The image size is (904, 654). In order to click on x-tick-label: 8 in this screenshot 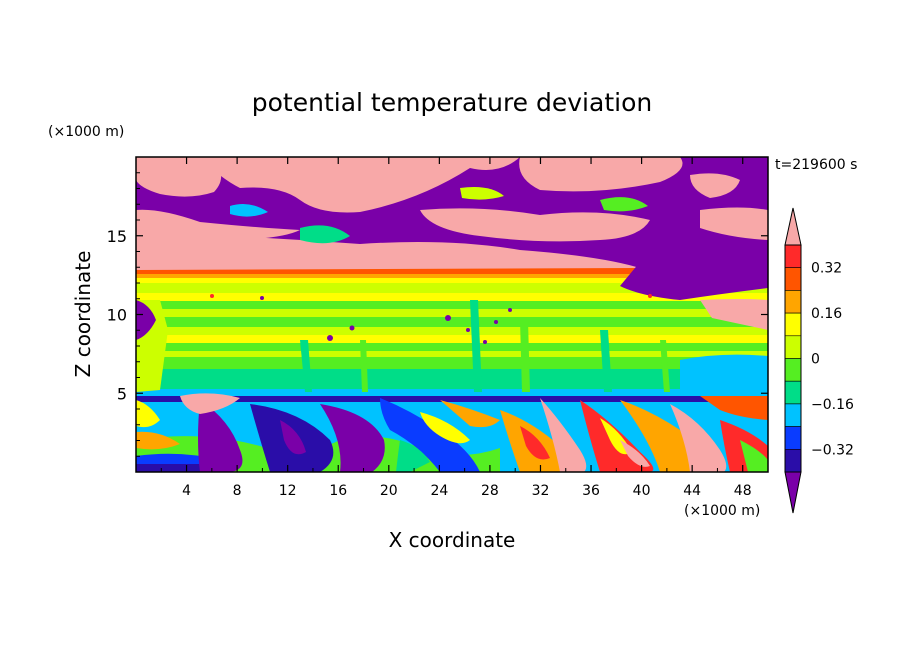, I will do `click(237, 491)`.